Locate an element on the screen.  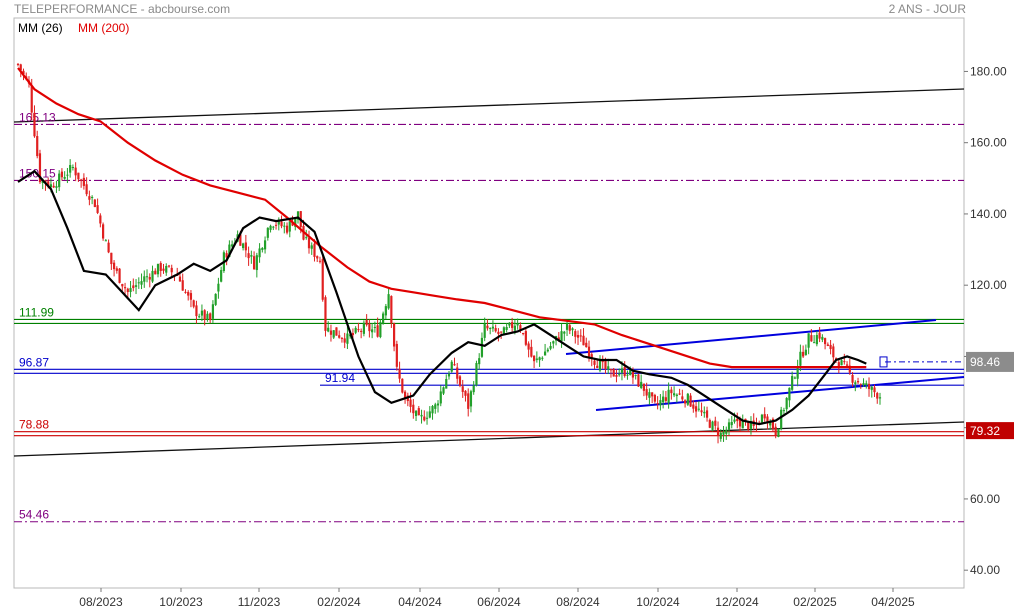
x-tick-label: 04/2024 is located at coordinates (420, 602).